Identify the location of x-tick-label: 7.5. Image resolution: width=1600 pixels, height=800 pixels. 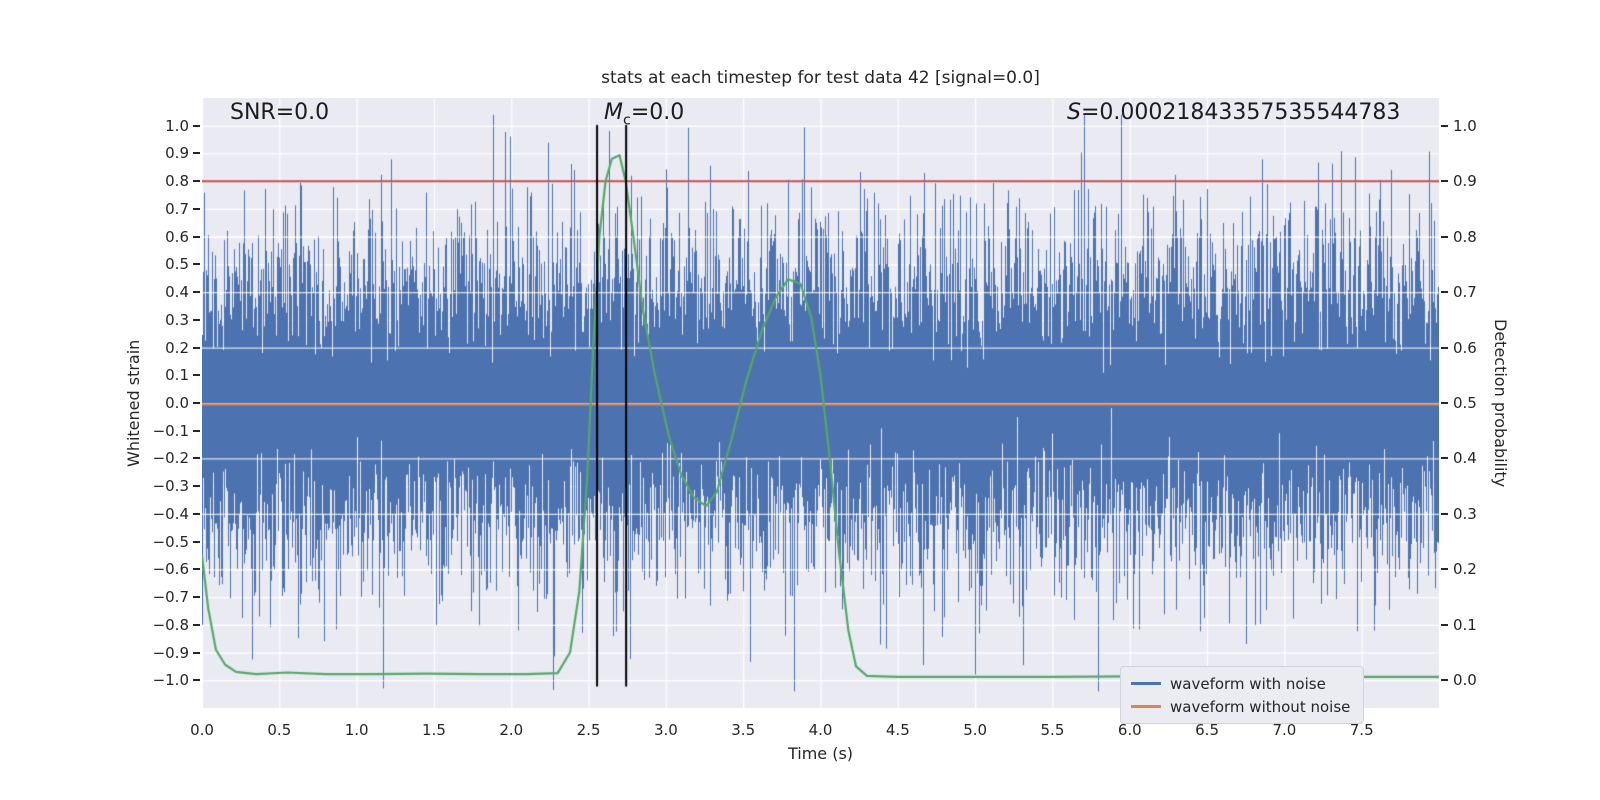
(1361, 730).